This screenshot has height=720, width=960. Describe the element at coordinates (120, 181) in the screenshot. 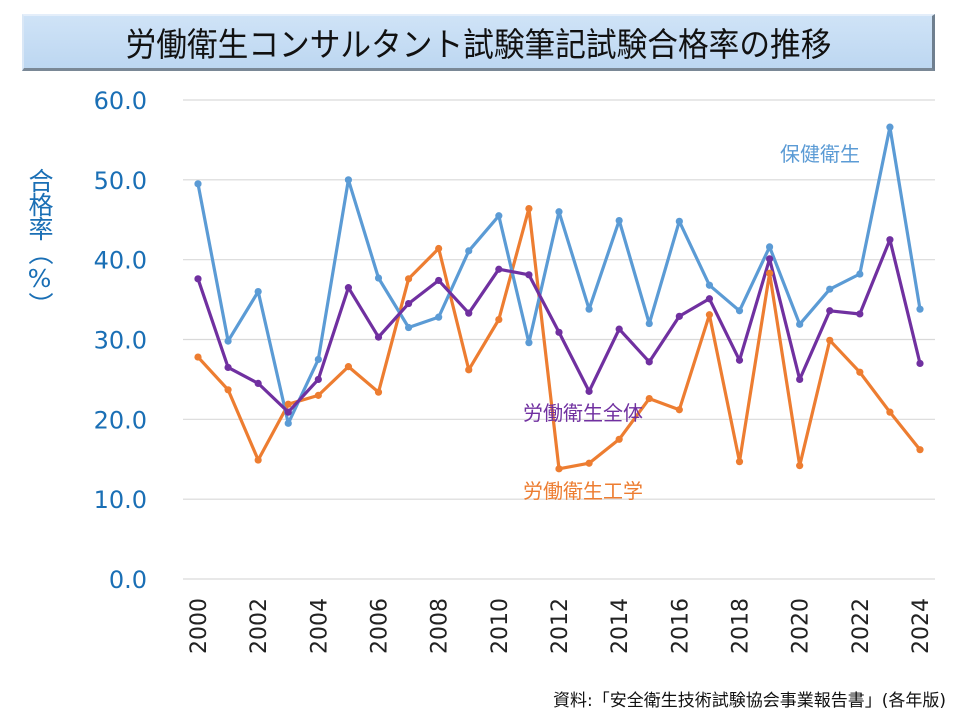

I see `y-tick-label: 50.0` at that location.